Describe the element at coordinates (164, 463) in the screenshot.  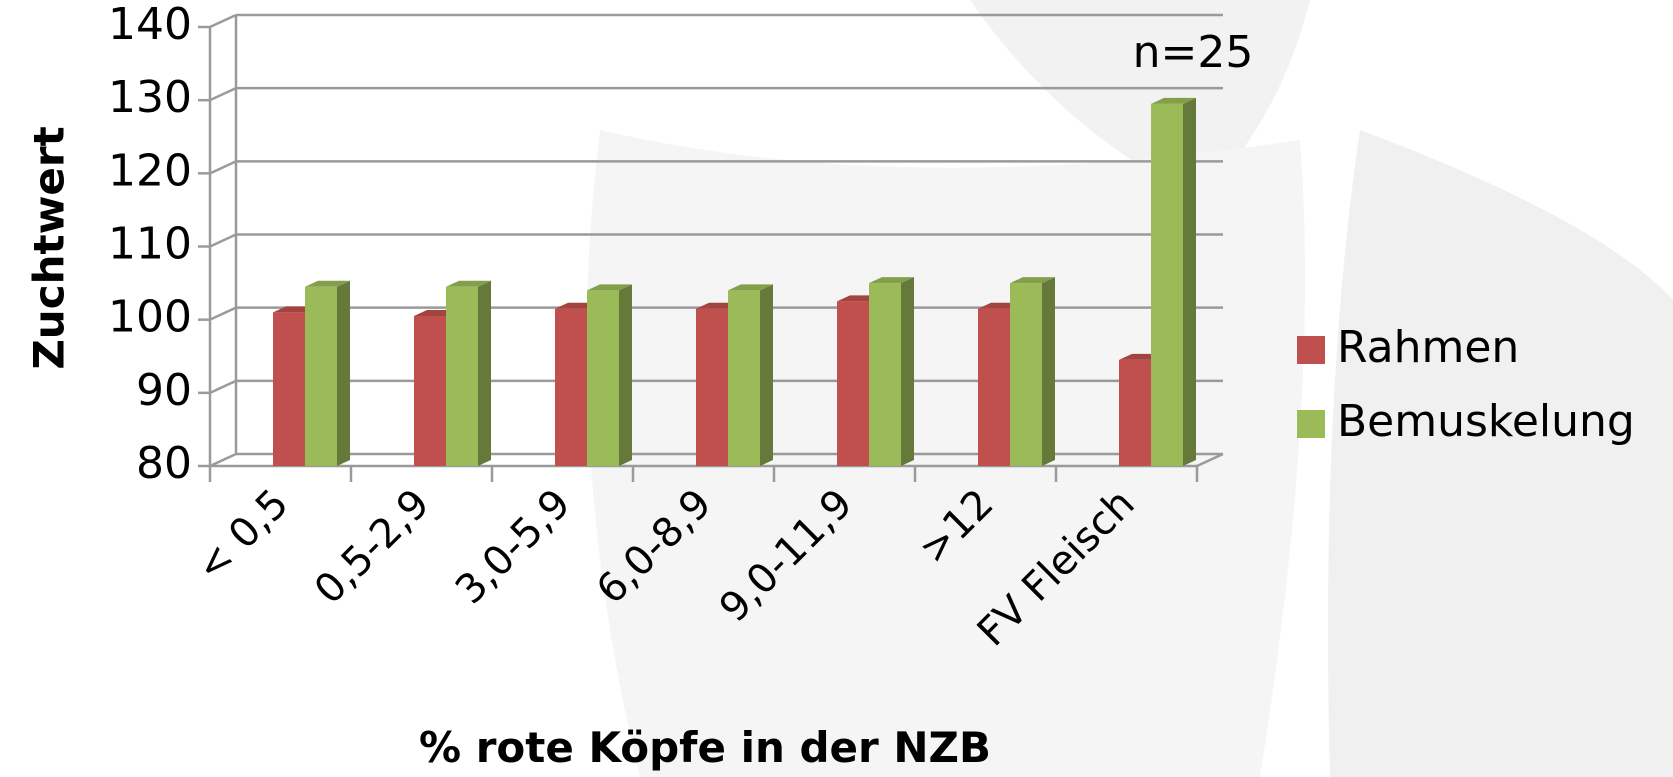
I see `y-tick-label: 80` at that location.